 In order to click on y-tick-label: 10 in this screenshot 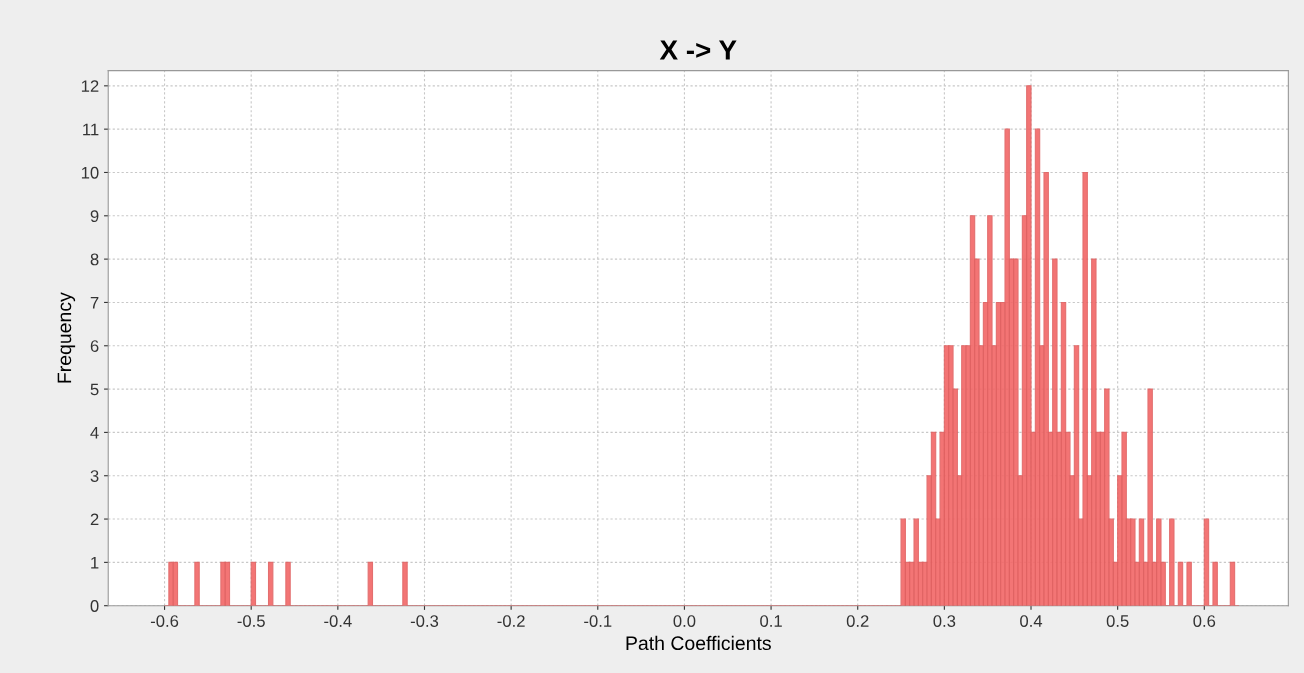, I will do `click(90, 172)`.